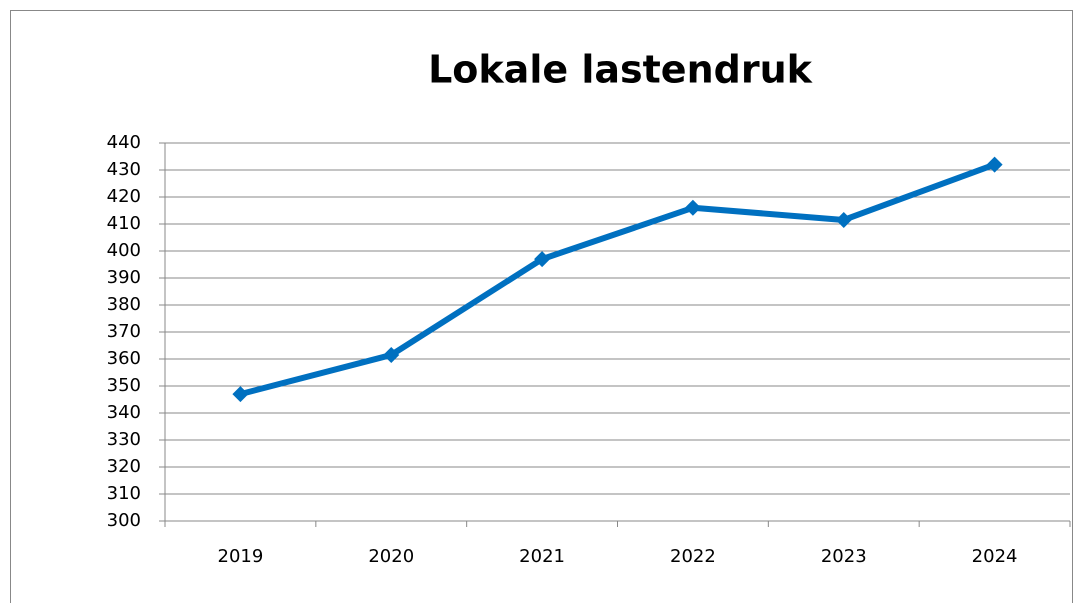  What do you see at coordinates (124, 358) in the screenshot?
I see `y-tick-label: 360` at bounding box center [124, 358].